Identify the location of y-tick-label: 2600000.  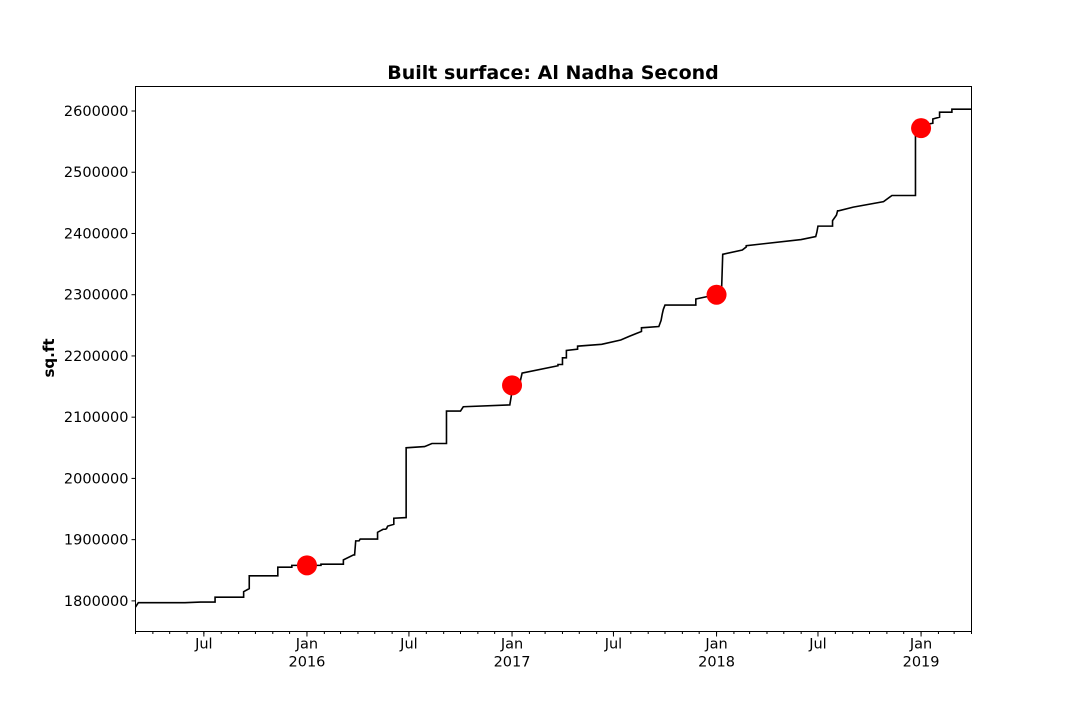
(96, 112).